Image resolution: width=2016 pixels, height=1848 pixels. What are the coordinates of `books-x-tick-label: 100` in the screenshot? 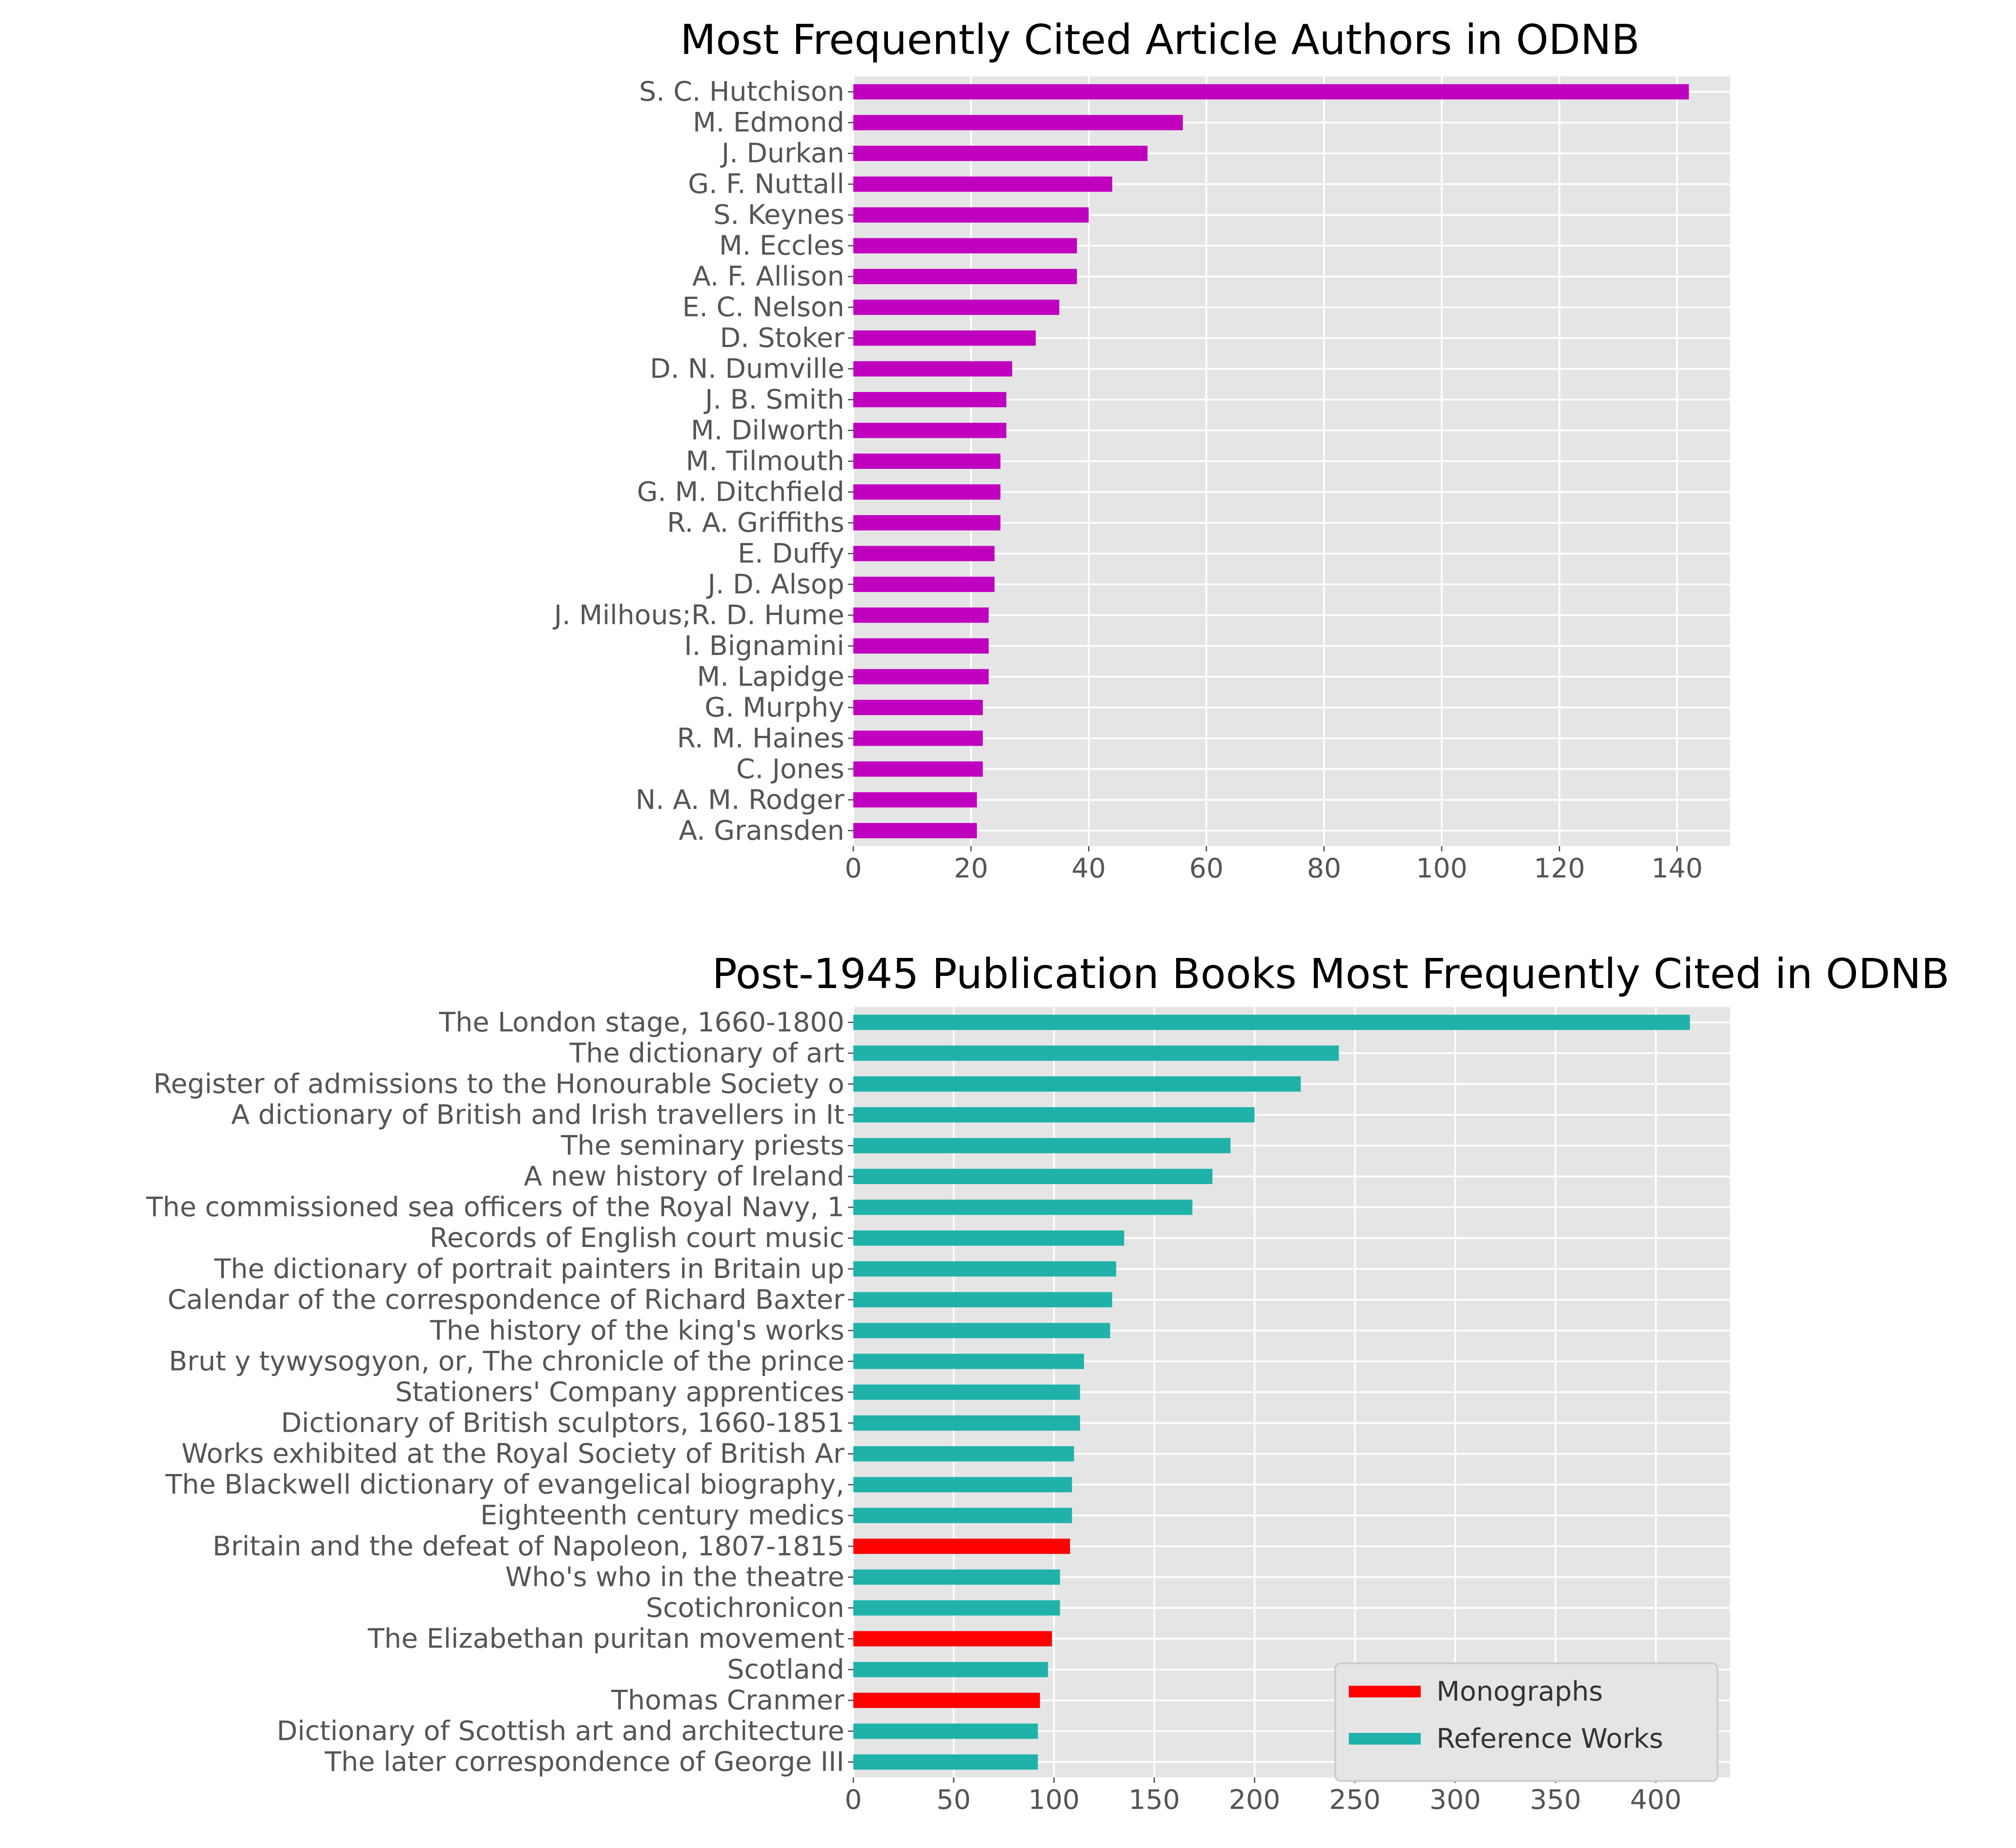 It's located at (1054, 1800).